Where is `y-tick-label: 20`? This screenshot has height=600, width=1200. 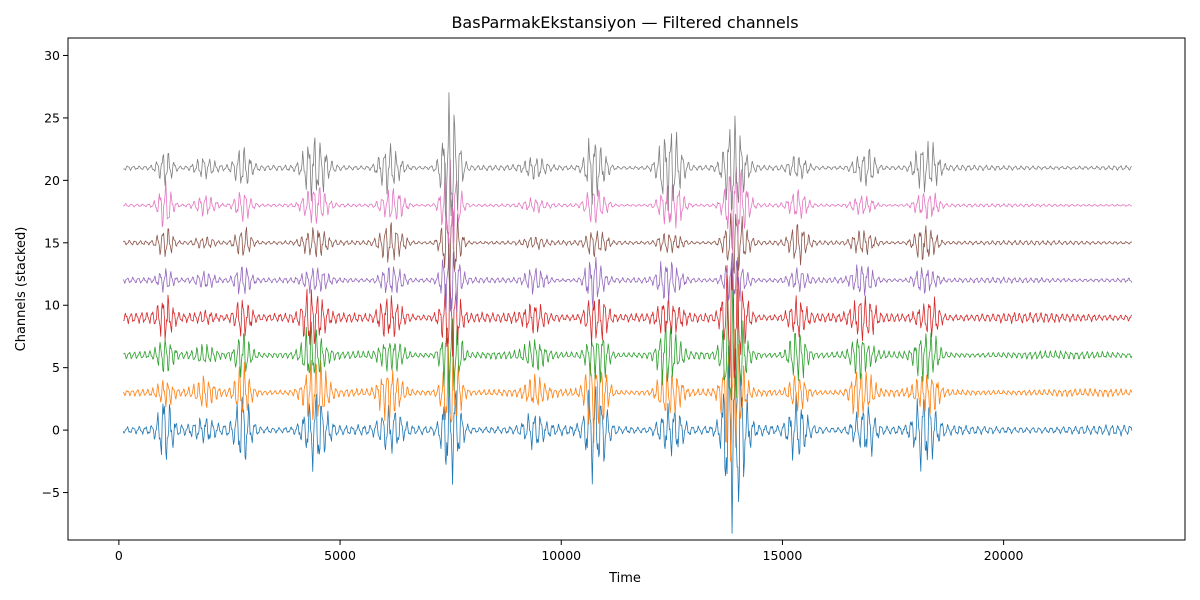 y-tick-label: 20 is located at coordinates (52, 180).